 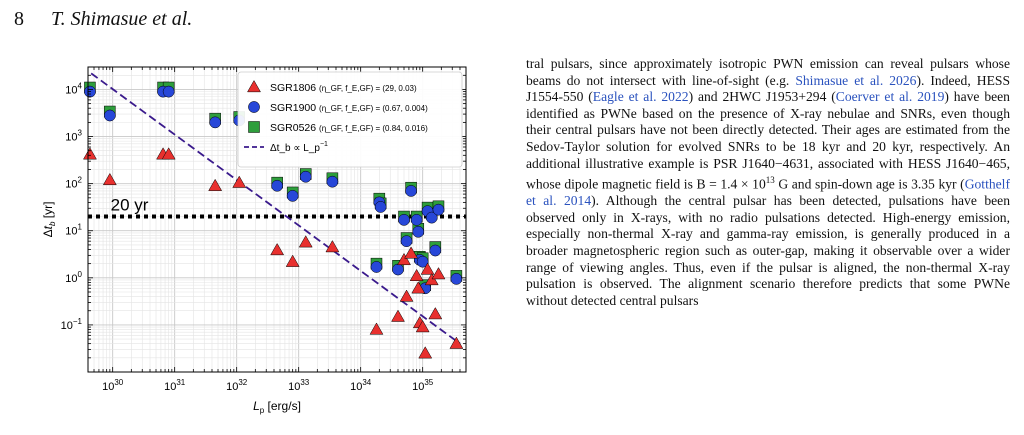 What do you see at coordinates (640, 97) in the screenshot?
I see `citation-link: Eagle et al. 2022` at bounding box center [640, 97].